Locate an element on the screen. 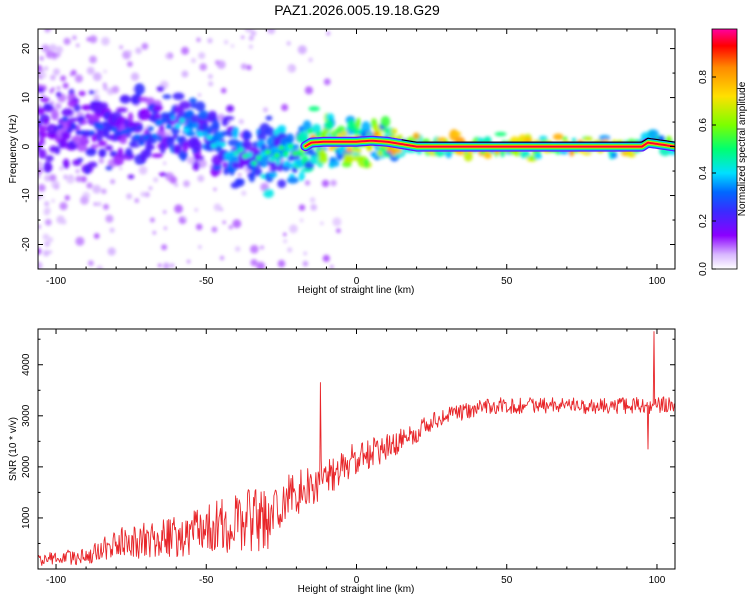 The height and width of the screenshot is (600, 750). y-tick-label: -10 is located at coordinates (26, 195).